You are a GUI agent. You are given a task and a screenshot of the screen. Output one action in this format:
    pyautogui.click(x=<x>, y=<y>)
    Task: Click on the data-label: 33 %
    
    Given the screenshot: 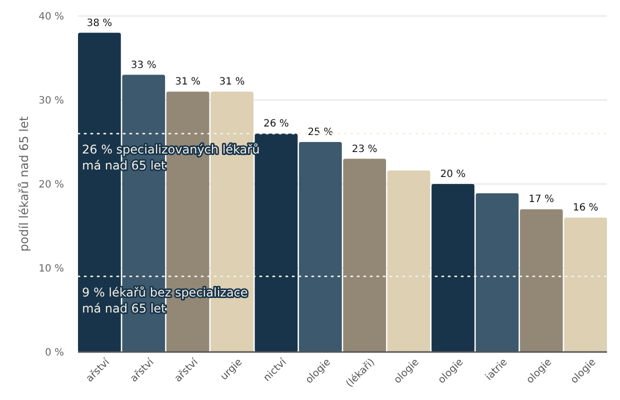 What is the action you would take?
    pyautogui.click(x=143, y=65)
    